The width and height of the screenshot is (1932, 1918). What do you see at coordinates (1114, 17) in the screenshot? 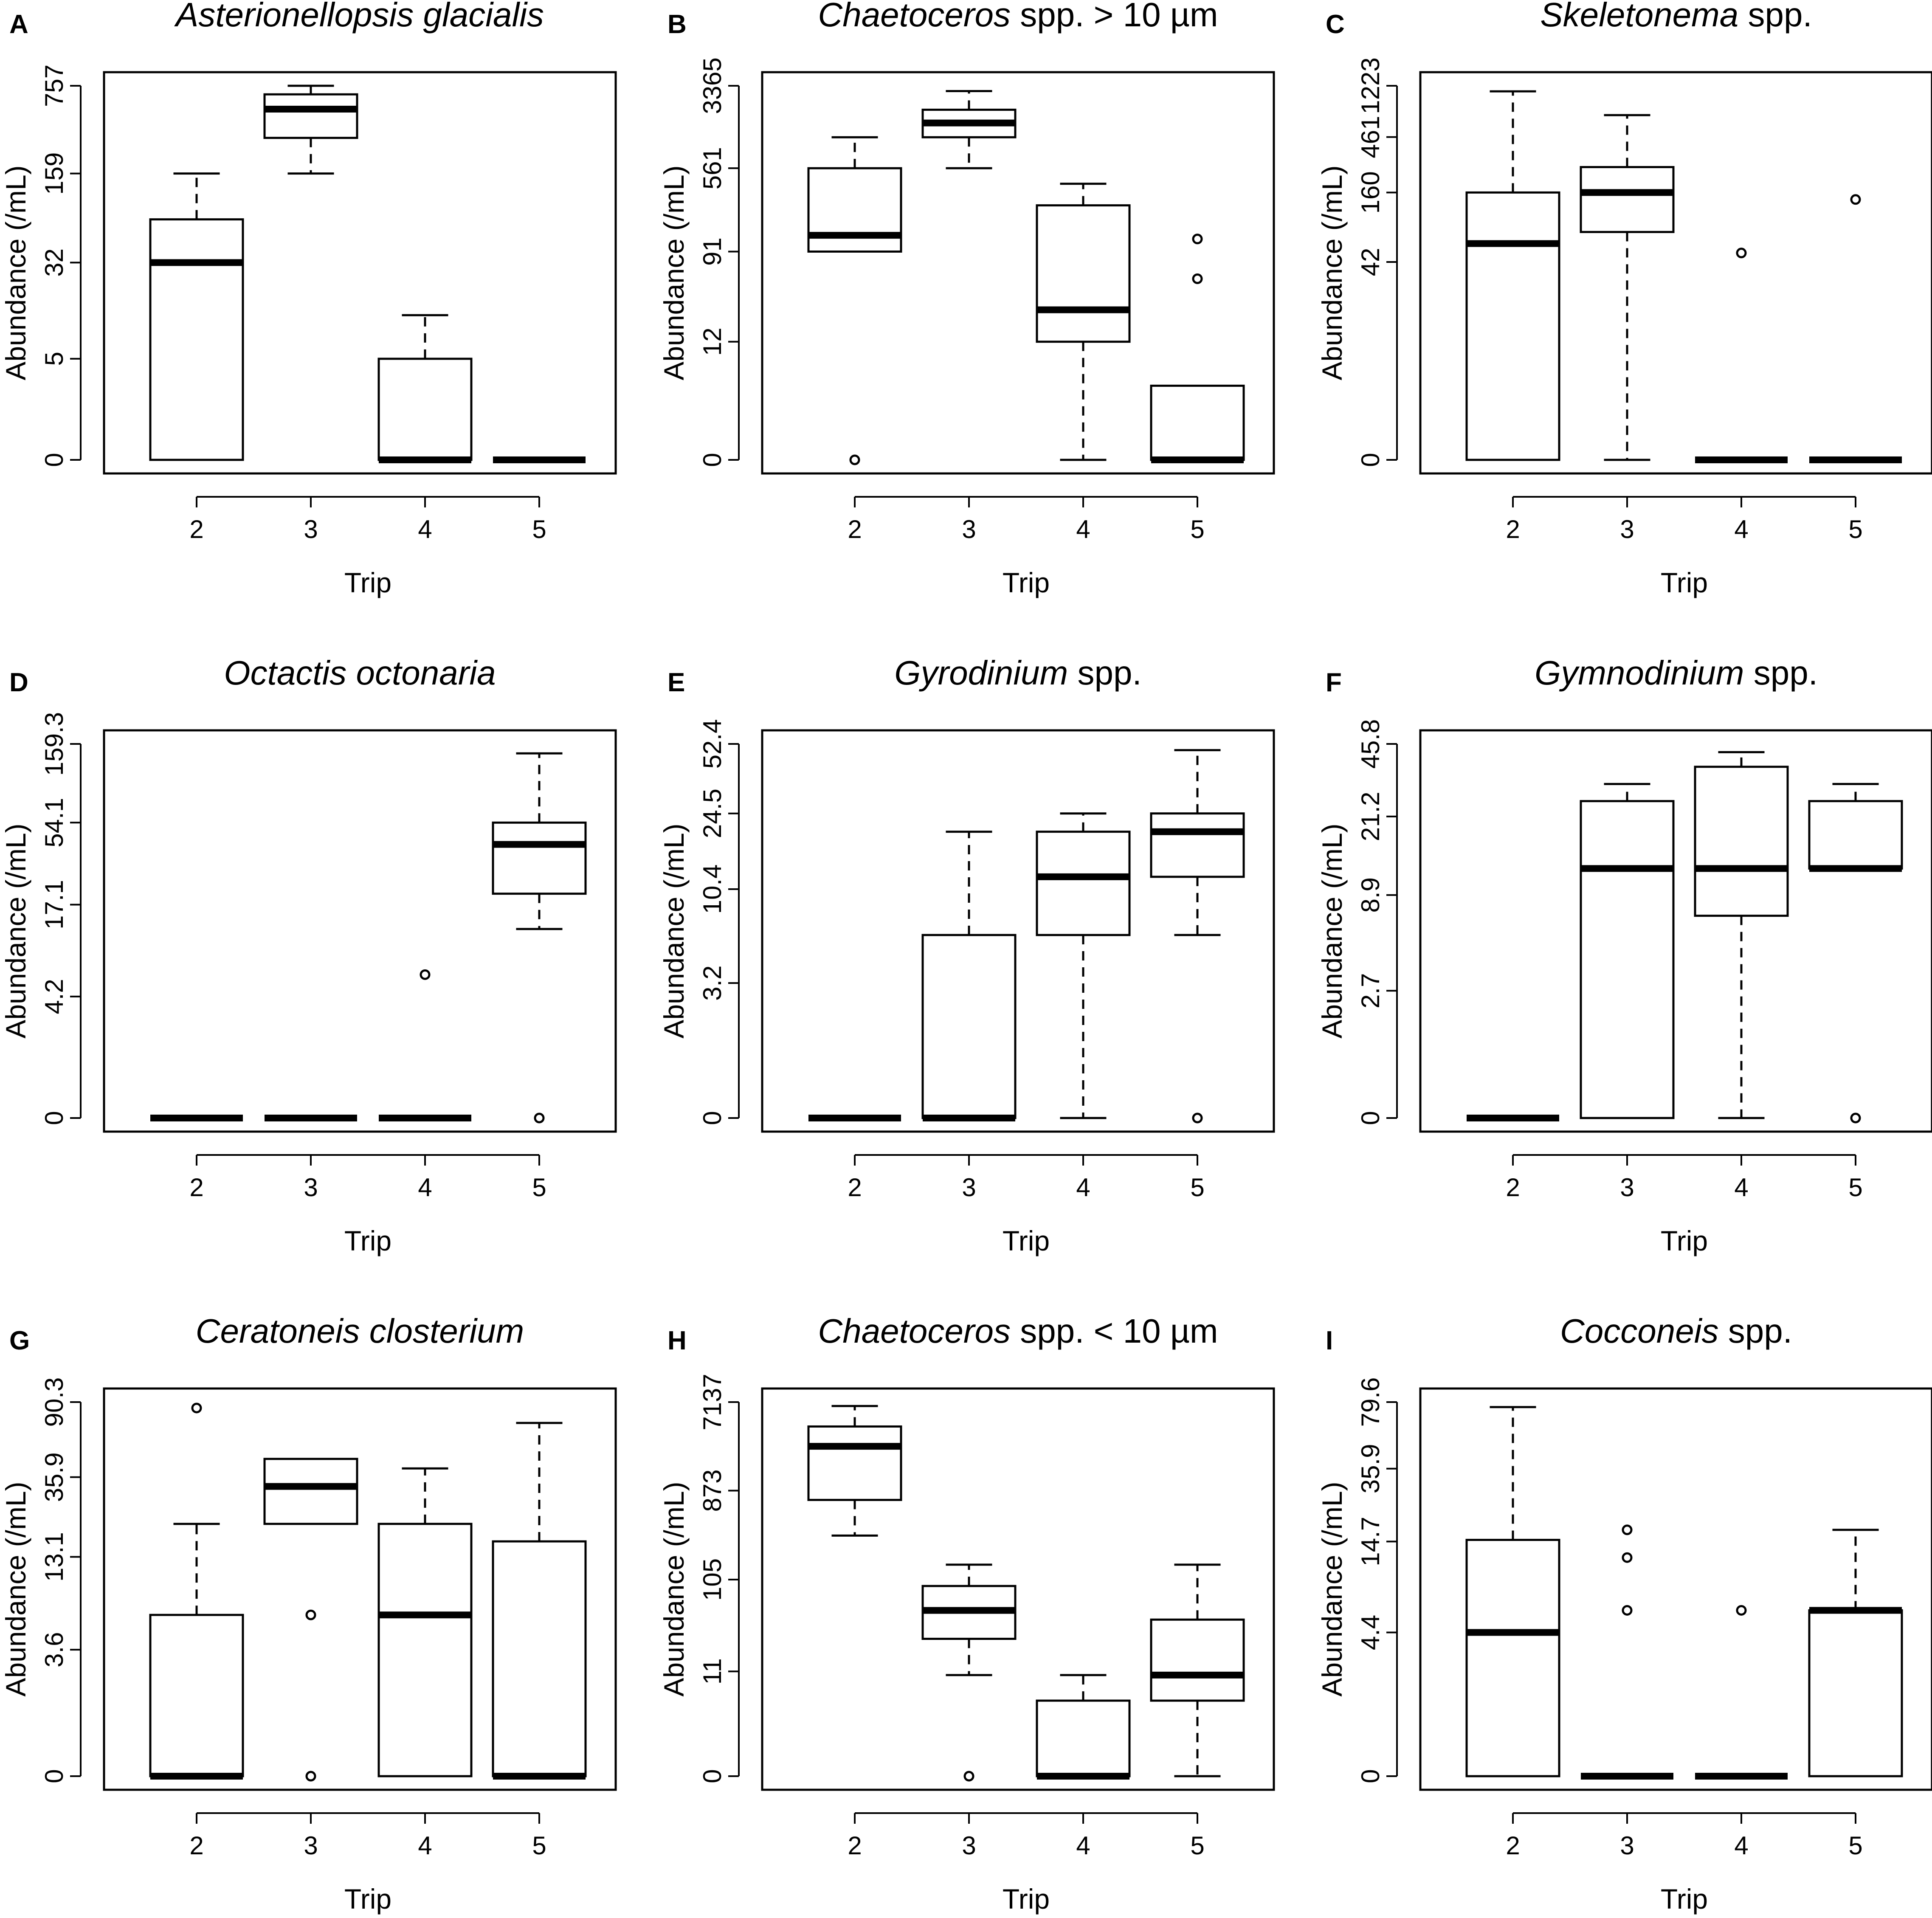
I see `panel-title-part: spp. > 10 µm` at bounding box center [1114, 17].